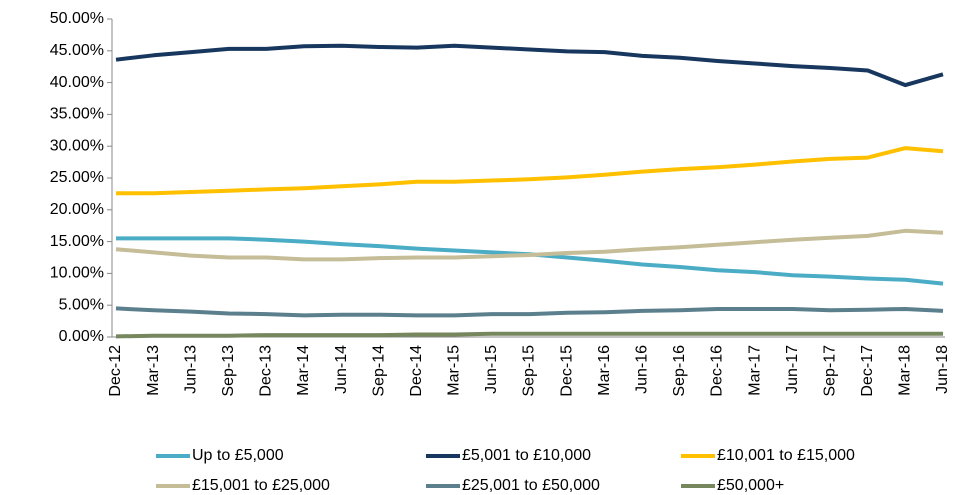 This screenshot has width=968, height=495. I want to click on x-tick-label: Dec-17, so click(867, 371).